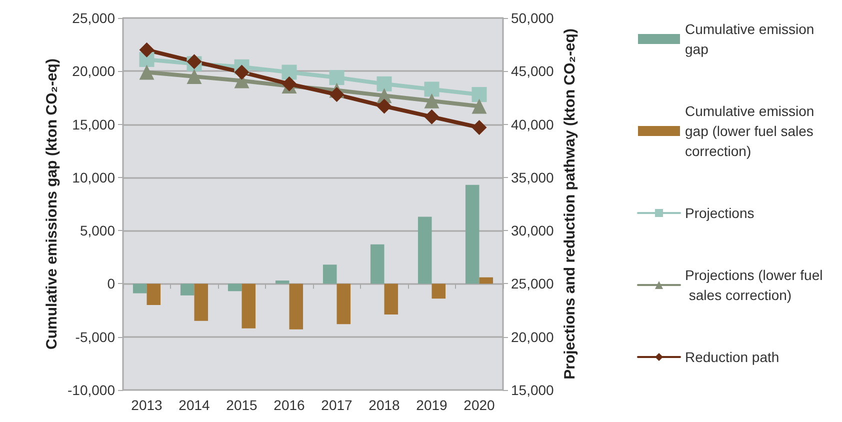  What do you see at coordinates (111, 284) in the screenshot?
I see `y-tick-label: 0` at bounding box center [111, 284].